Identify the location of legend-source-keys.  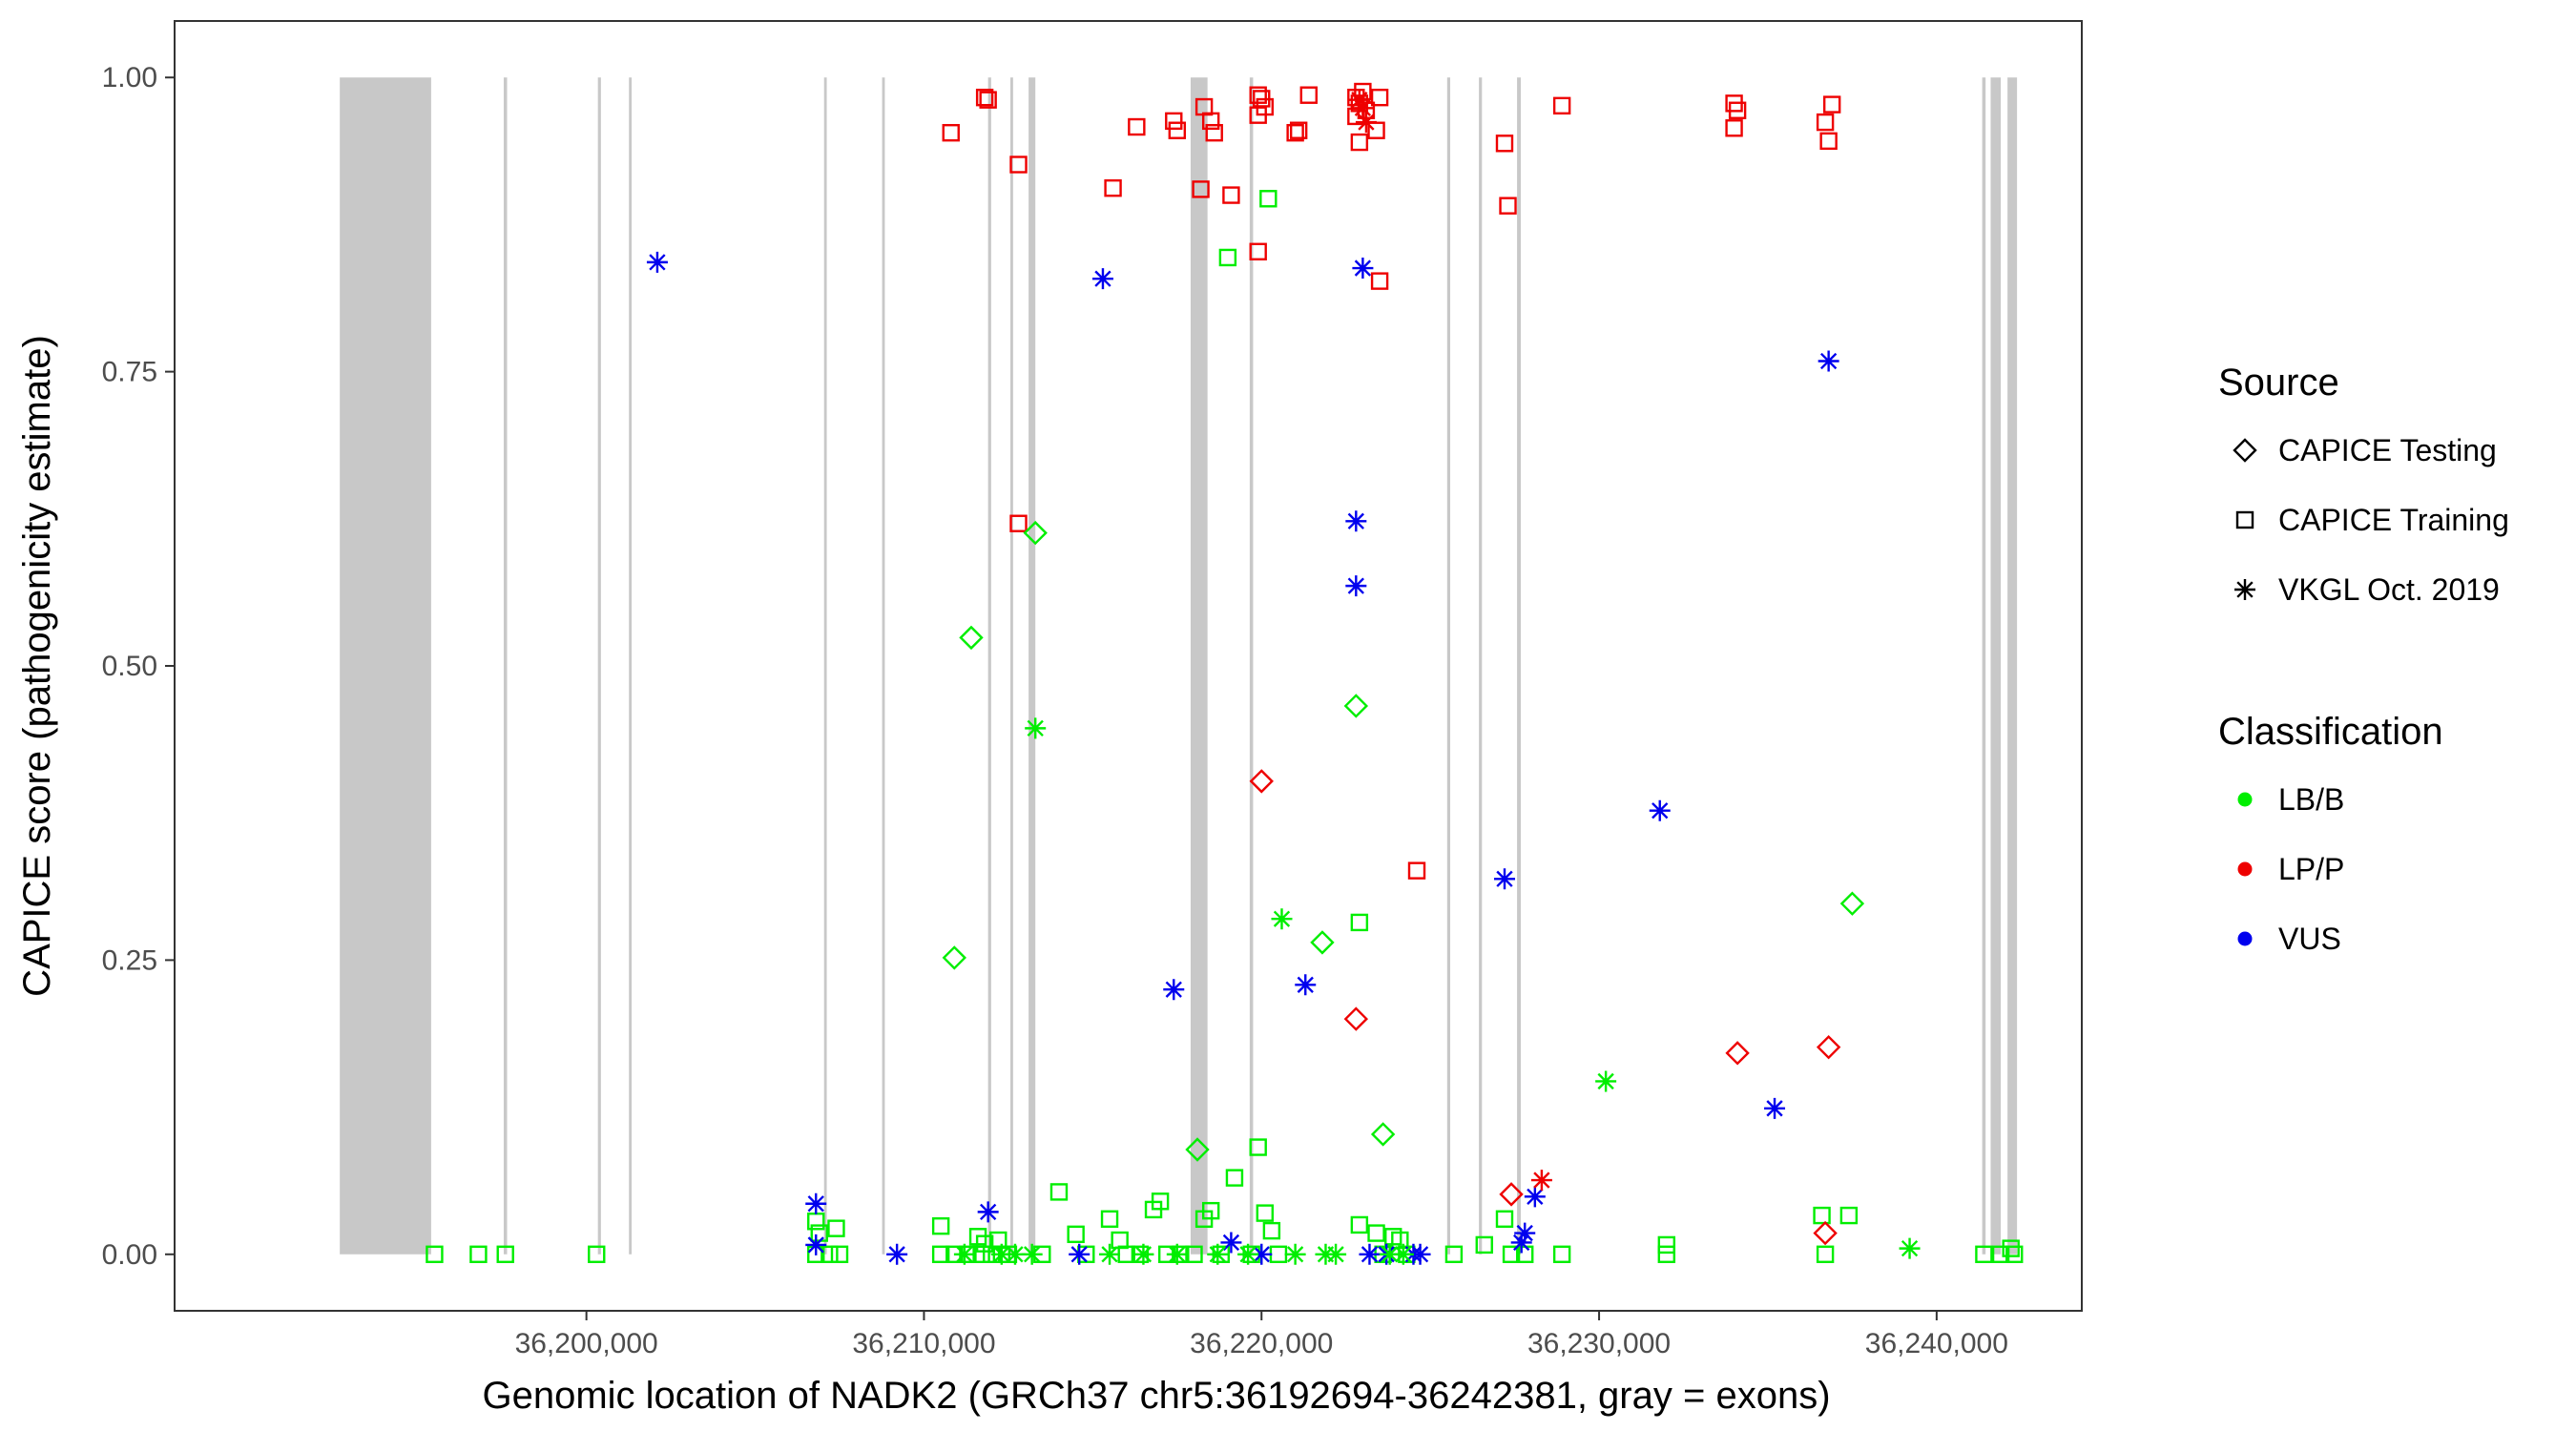
(2245, 519).